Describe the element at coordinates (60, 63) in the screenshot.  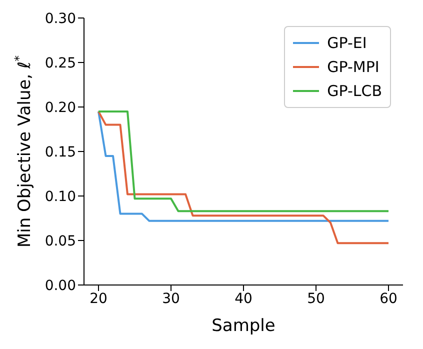
I see `y-tick-label: 0.25` at that location.